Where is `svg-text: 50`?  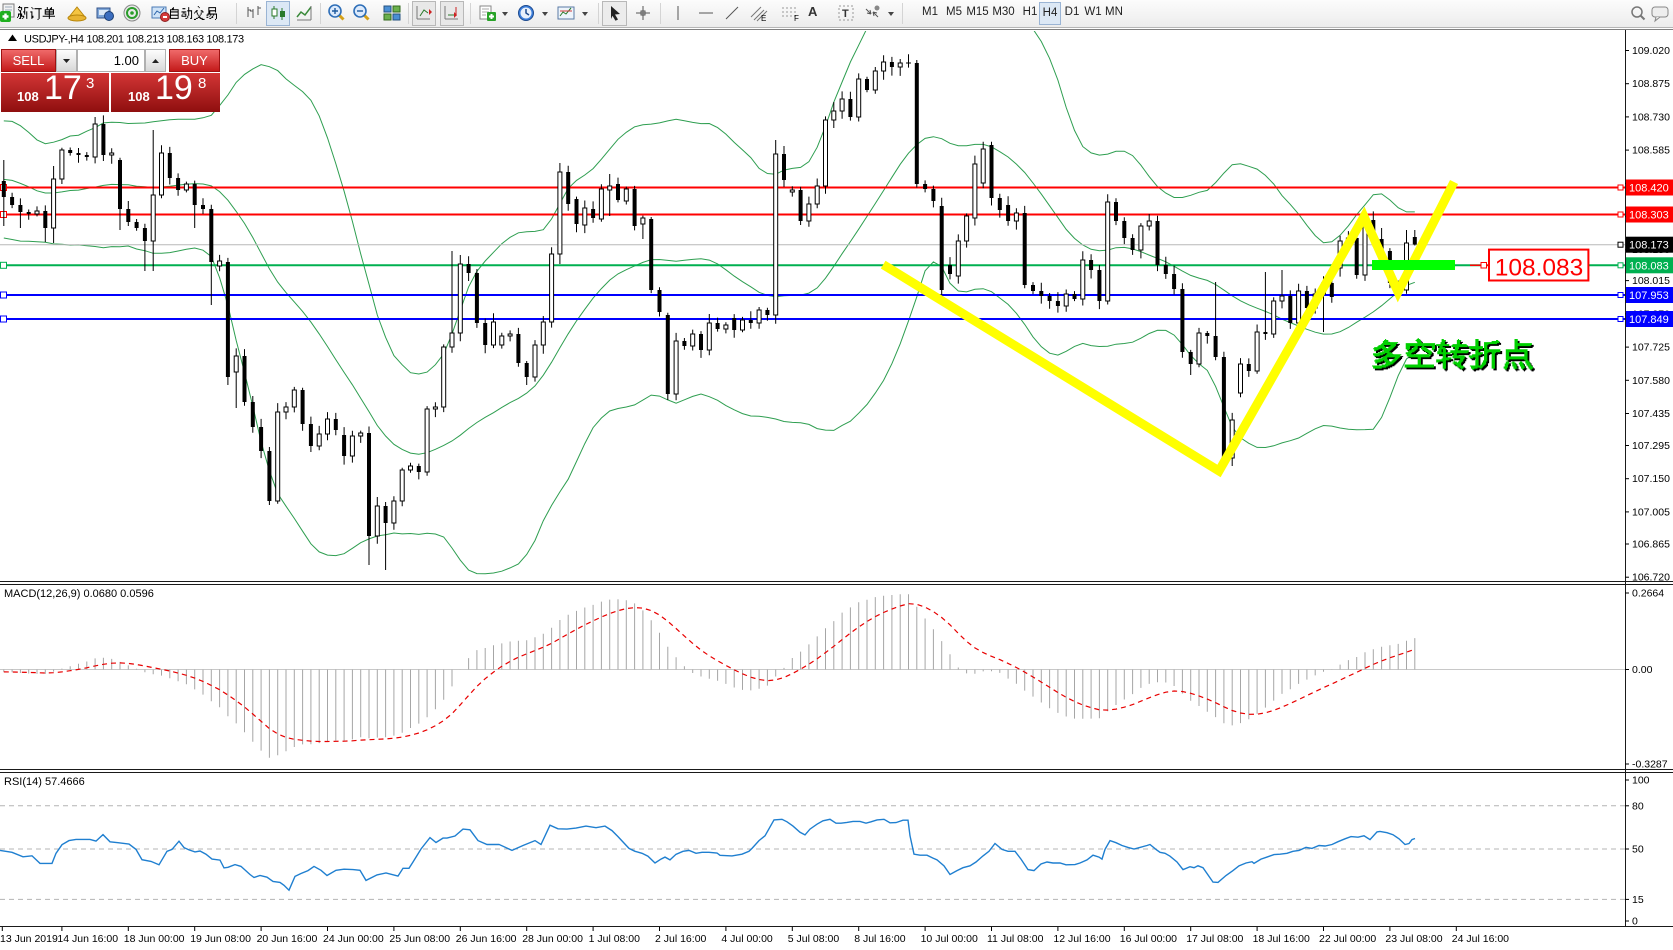 svg-text: 50 is located at coordinates (1638, 850).